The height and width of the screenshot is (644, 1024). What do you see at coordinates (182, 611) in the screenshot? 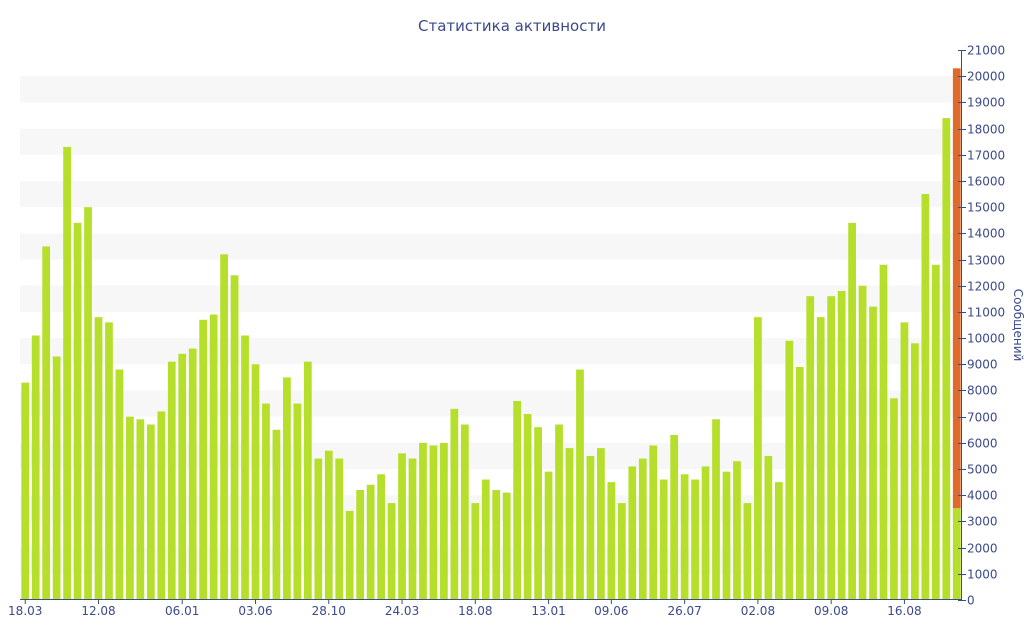
I see `x-tick-label: 06.01` at bounding box center [182, 611].